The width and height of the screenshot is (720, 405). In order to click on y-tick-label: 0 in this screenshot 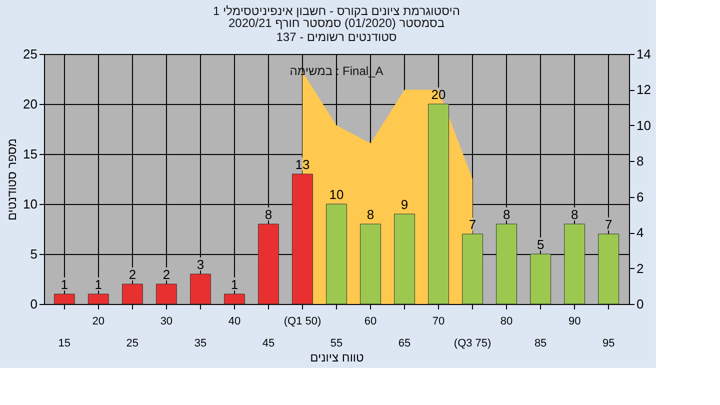, I will do `click(34, 304)`.